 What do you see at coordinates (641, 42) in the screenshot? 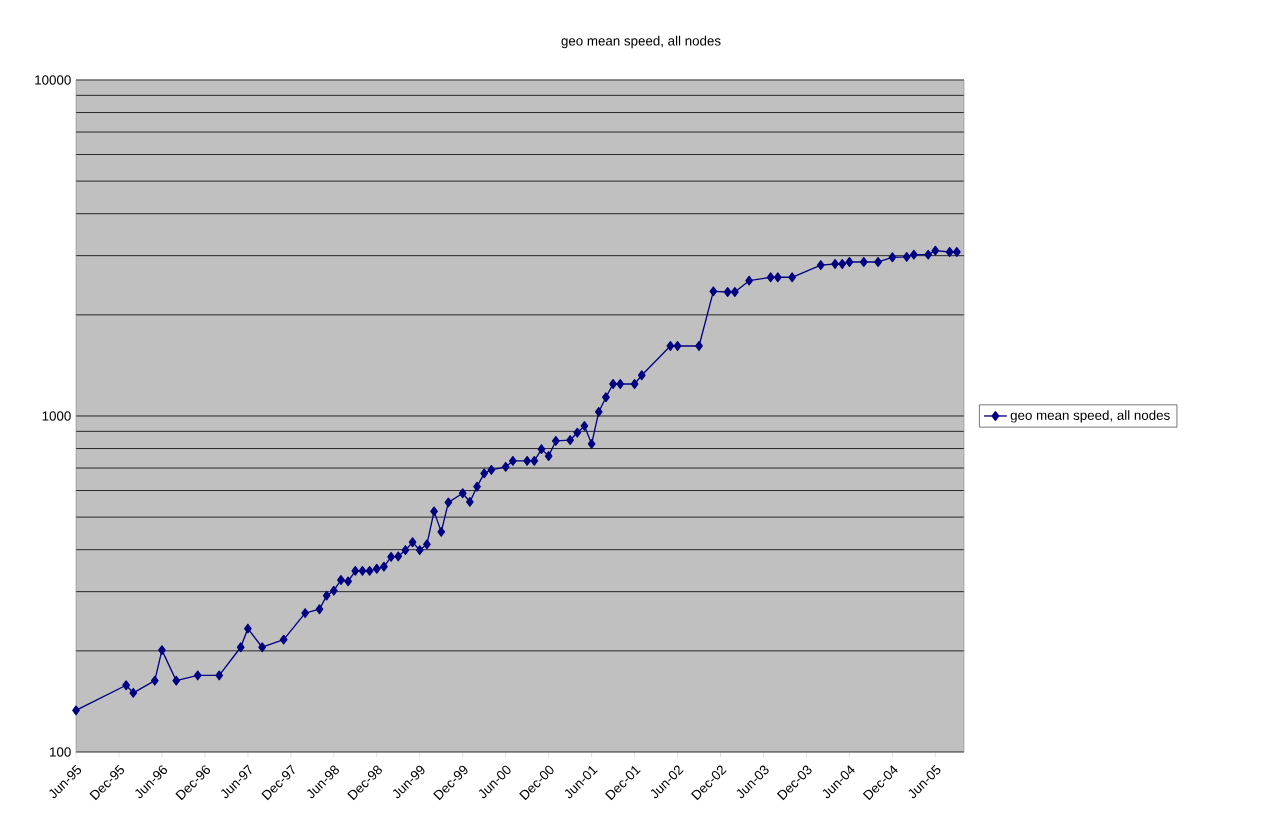
I see `chart-title: geo mean speed, all nodes` at bounding box center [641, 42].